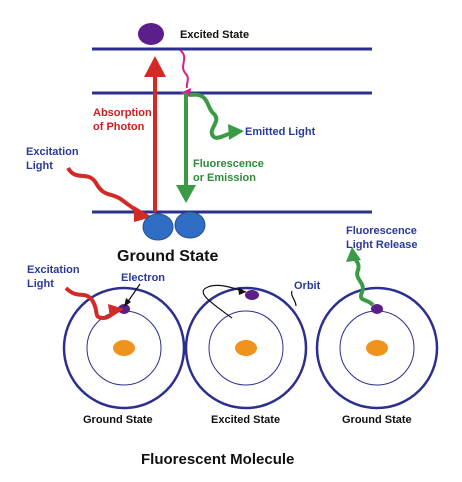 Image resolution: width=462 pixels, height=482 pixels. Describe the element at coordinates (224, 178) in the screenshot. I see `fluorescence-label-line2: or Emission` at that location.